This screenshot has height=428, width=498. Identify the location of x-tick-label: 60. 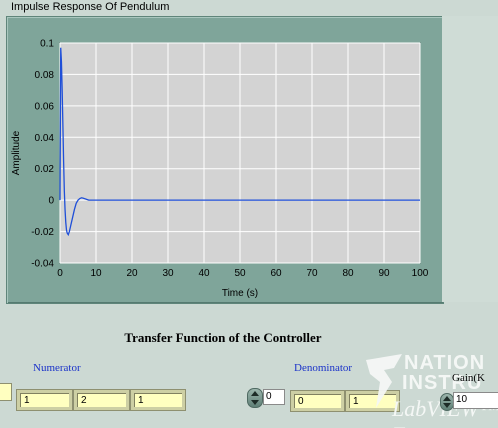
(276, 273).